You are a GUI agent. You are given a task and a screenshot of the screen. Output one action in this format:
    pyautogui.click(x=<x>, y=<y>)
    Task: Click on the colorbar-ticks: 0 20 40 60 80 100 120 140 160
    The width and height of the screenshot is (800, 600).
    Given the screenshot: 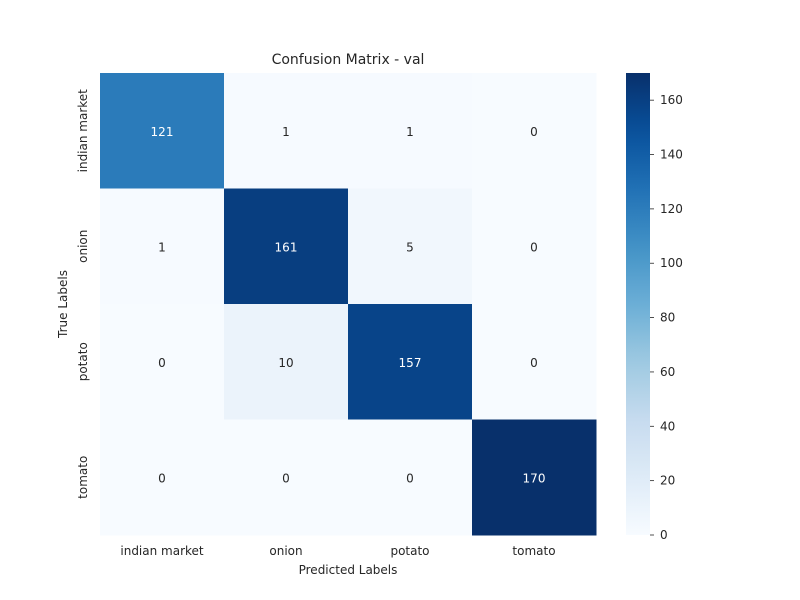 What is the action you would take?
    pyautogui.click(x=666, y=317)
    